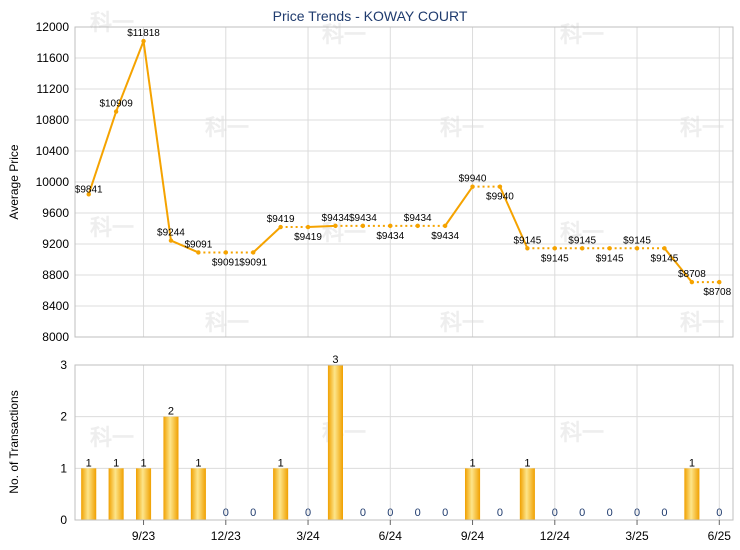 The width and height of the screenshot is (740, 550). Describe the element at coordinates (308, 237) in the screenshot. I see `price-point-label: $9419` at that location.